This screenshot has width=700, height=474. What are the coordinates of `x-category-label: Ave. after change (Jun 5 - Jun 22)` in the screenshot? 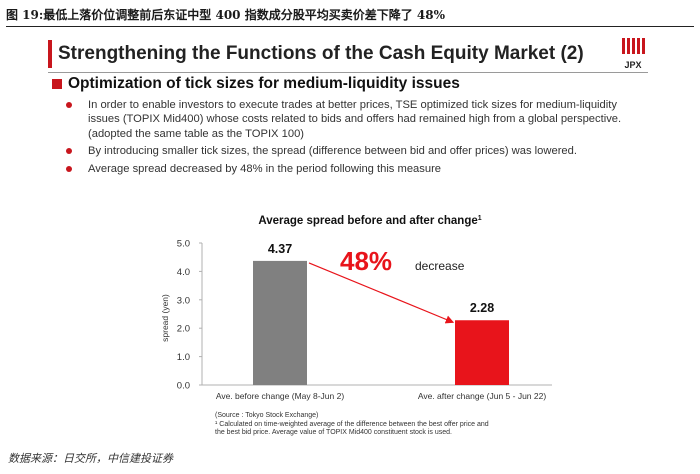 It's located at (482, 396).